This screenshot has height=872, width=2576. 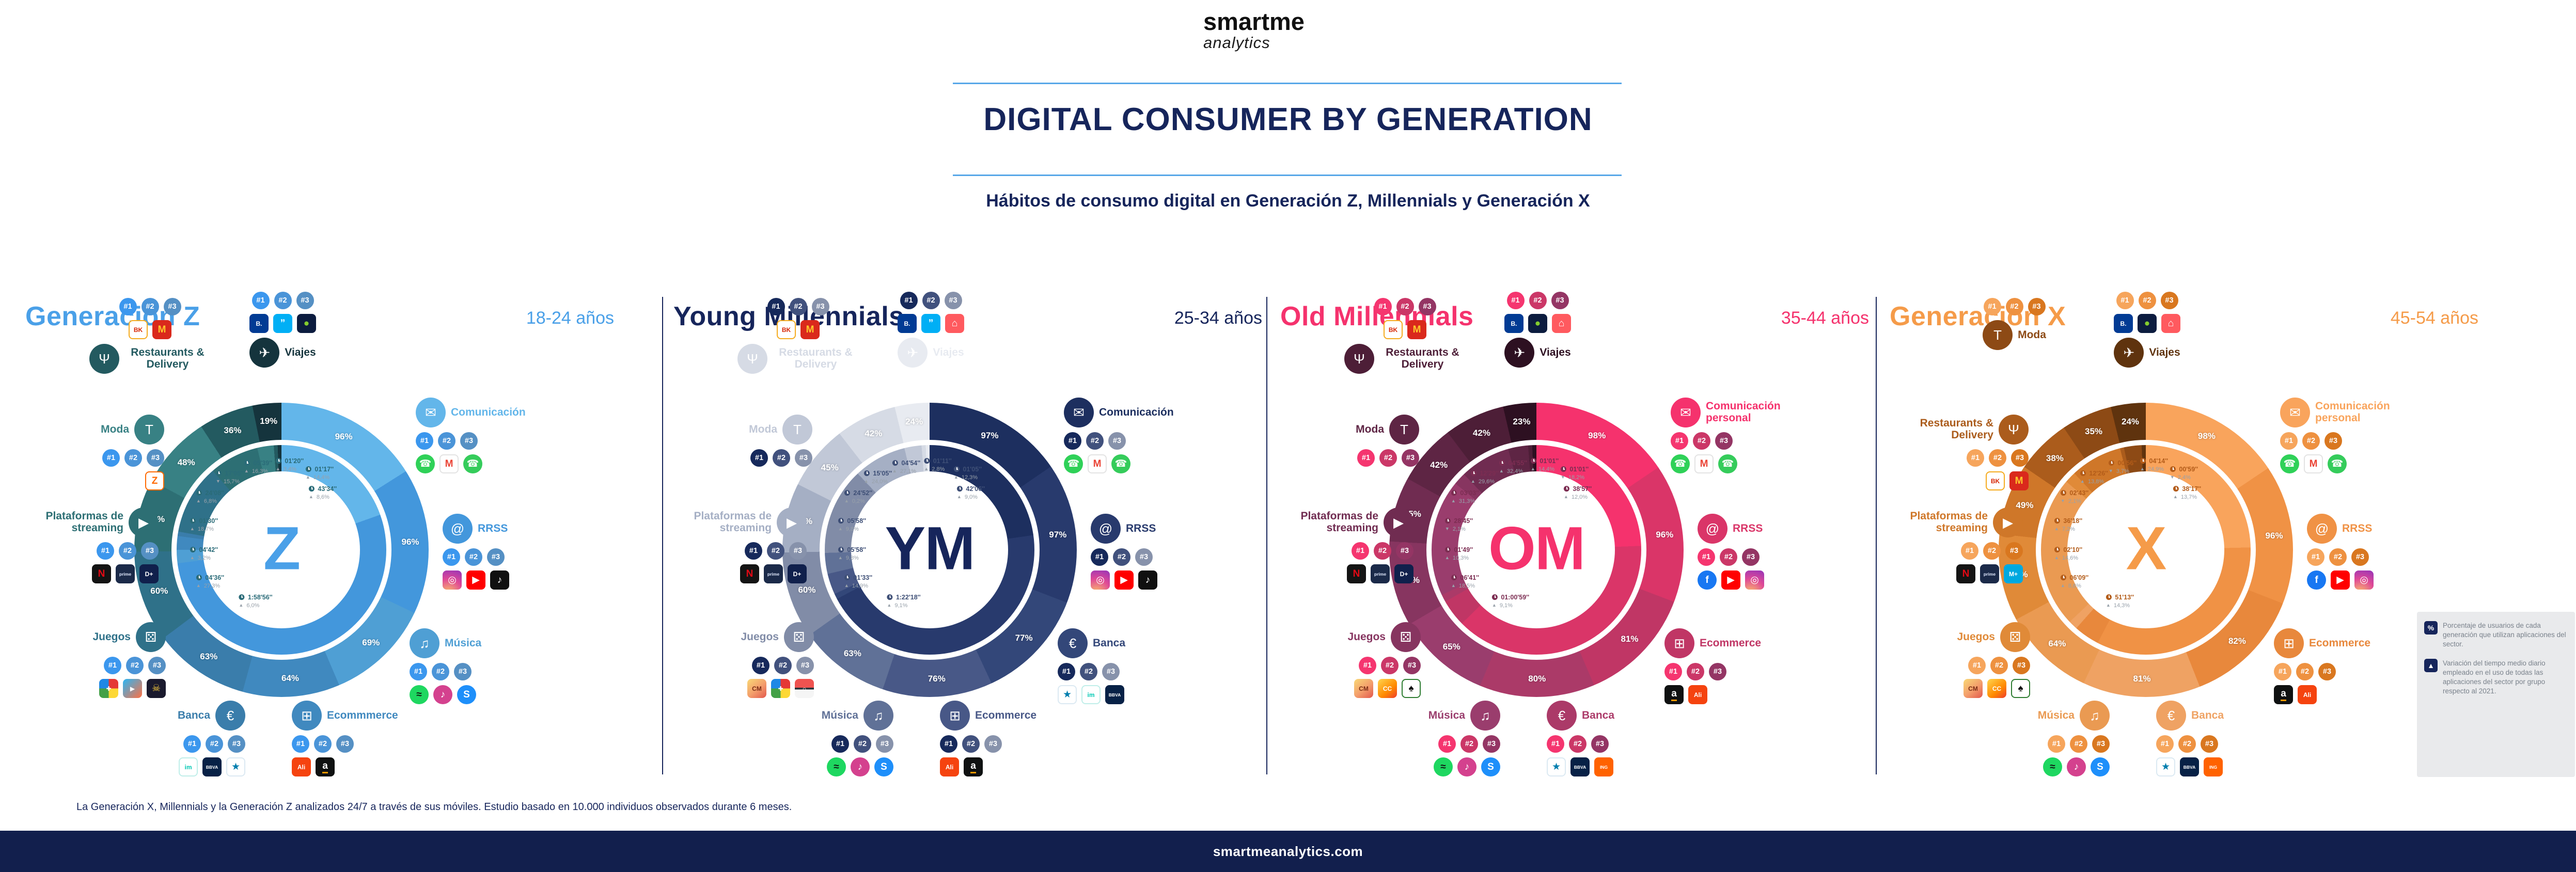 I want to click on time-value: 24'52'', so click(x=858, y=493).